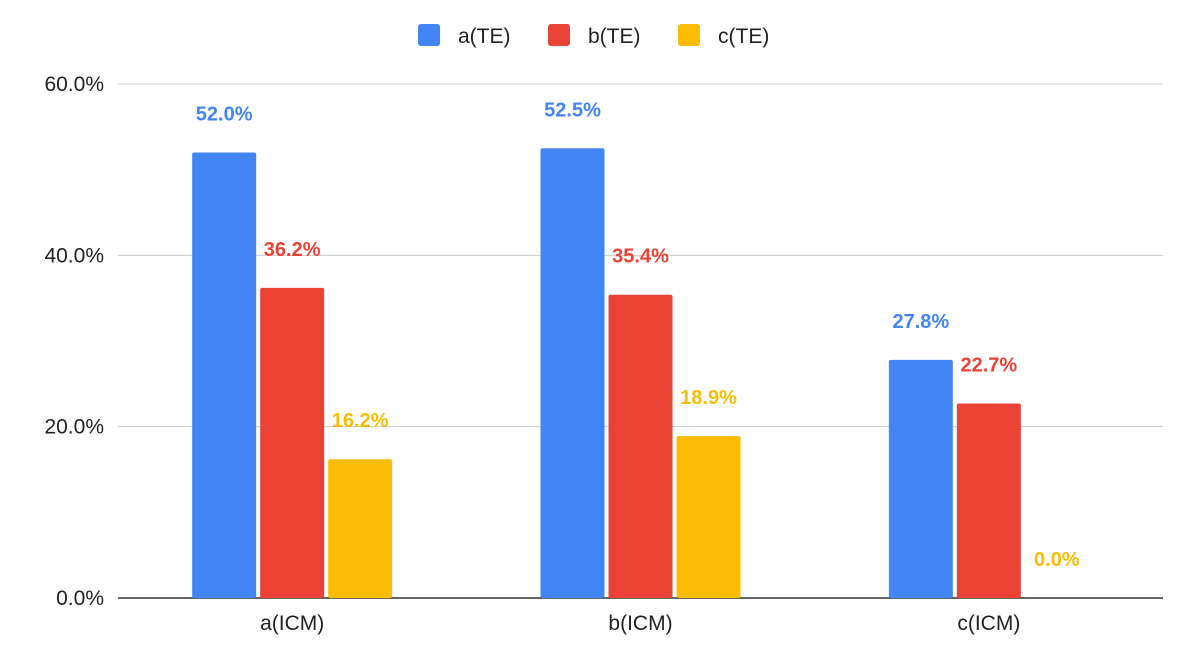 Image resolution: width=1200 pixels, height=672 pixels. Describe the element at coordinates (988, 500) in the screenshot. I see `bar-b(TE)-c(ICM)` at that location.